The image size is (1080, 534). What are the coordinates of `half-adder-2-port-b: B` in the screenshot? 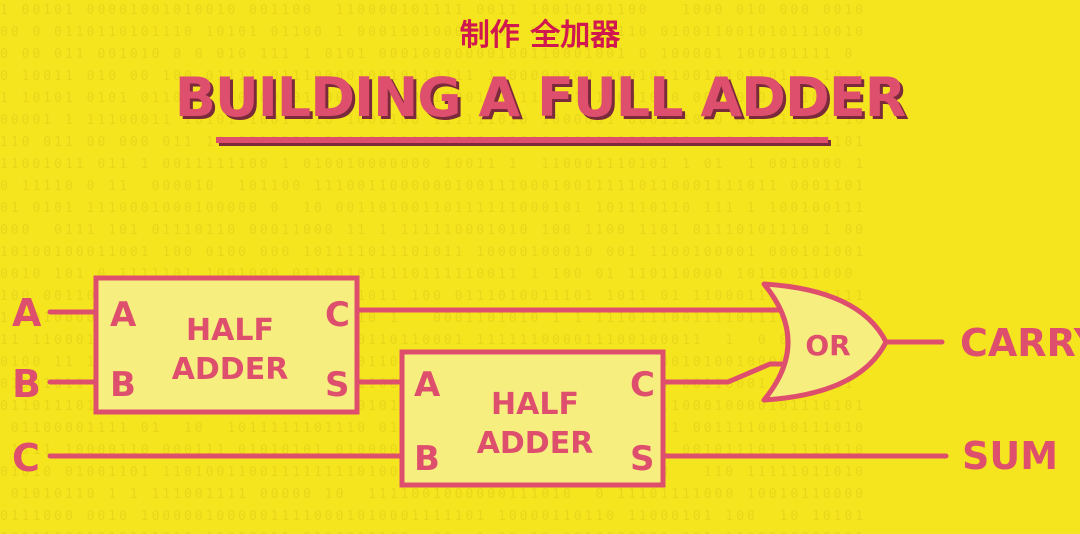 It's located at (427, 459).